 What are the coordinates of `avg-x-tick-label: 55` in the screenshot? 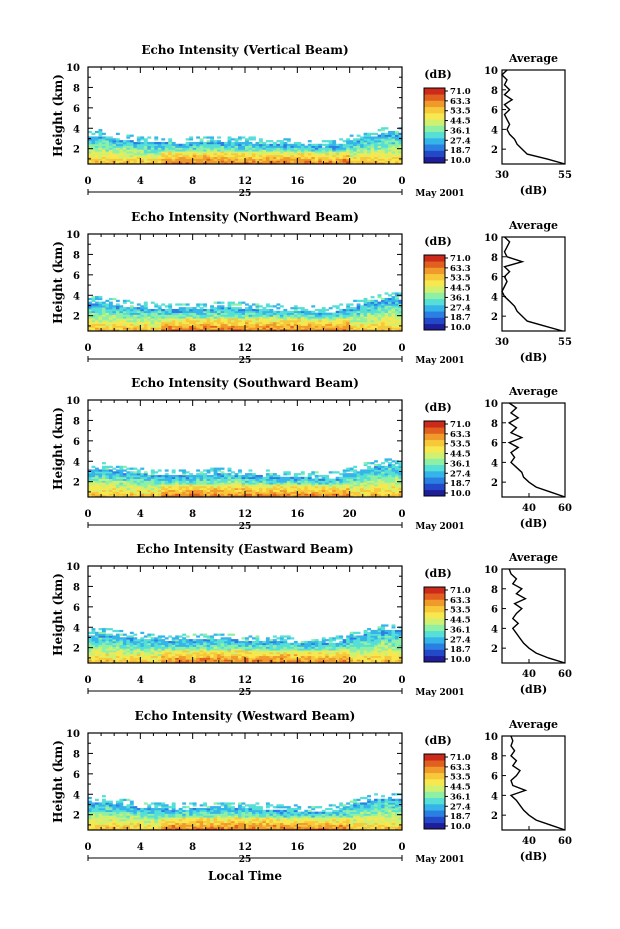 It's located at (565, 175).